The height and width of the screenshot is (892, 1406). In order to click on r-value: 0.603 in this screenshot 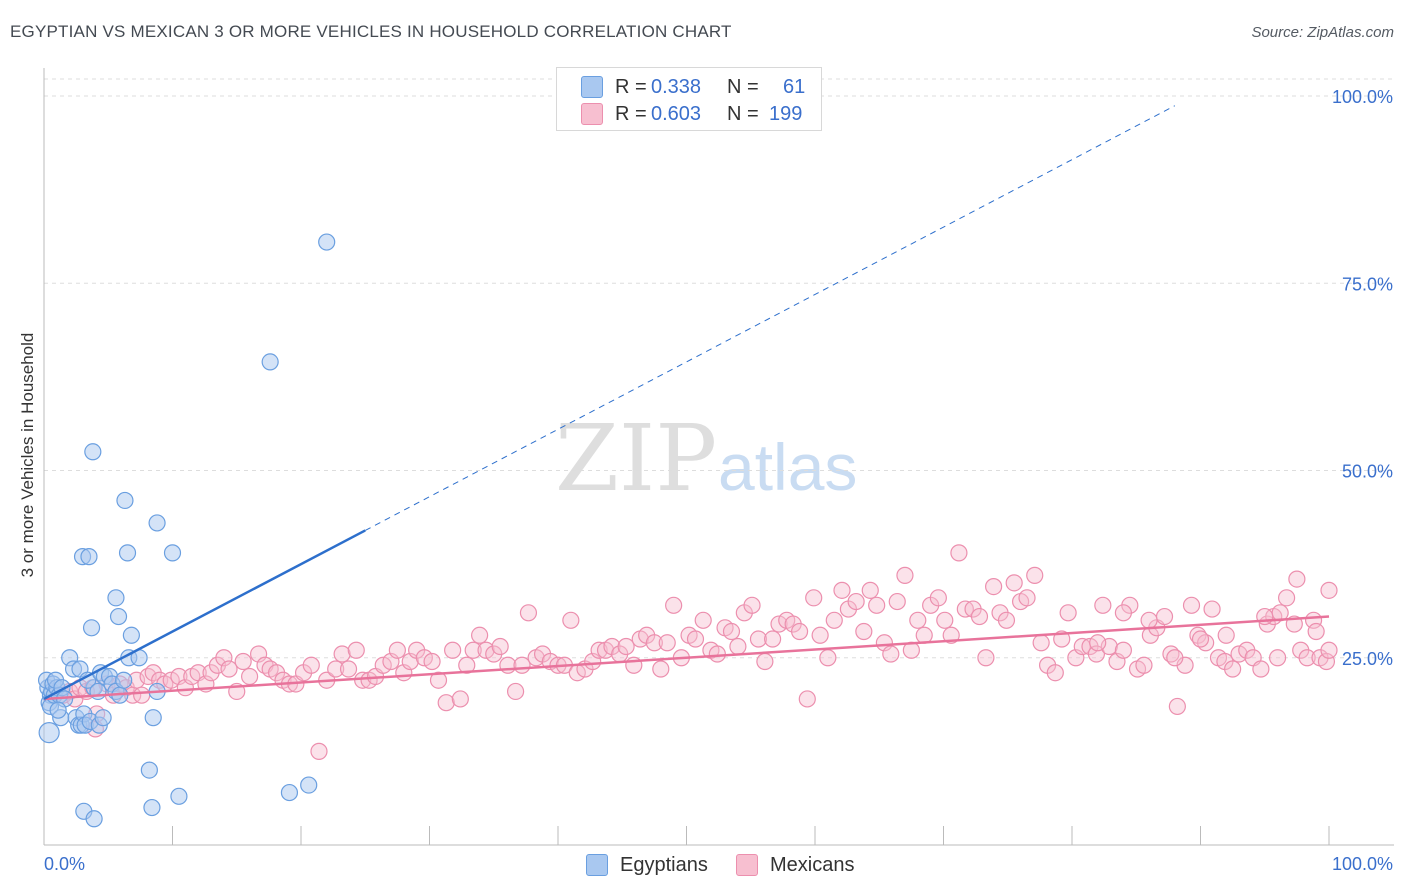, I will do `click(676, 113)`.